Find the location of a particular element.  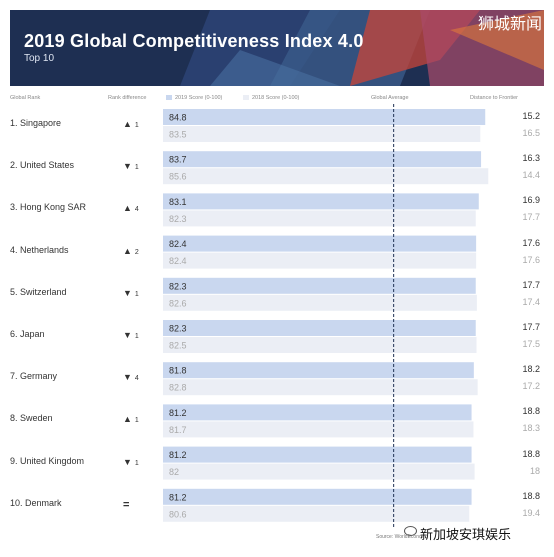

watermark-bottom: 新加坡安琪娱乐 is located at coordinates (466, 535).